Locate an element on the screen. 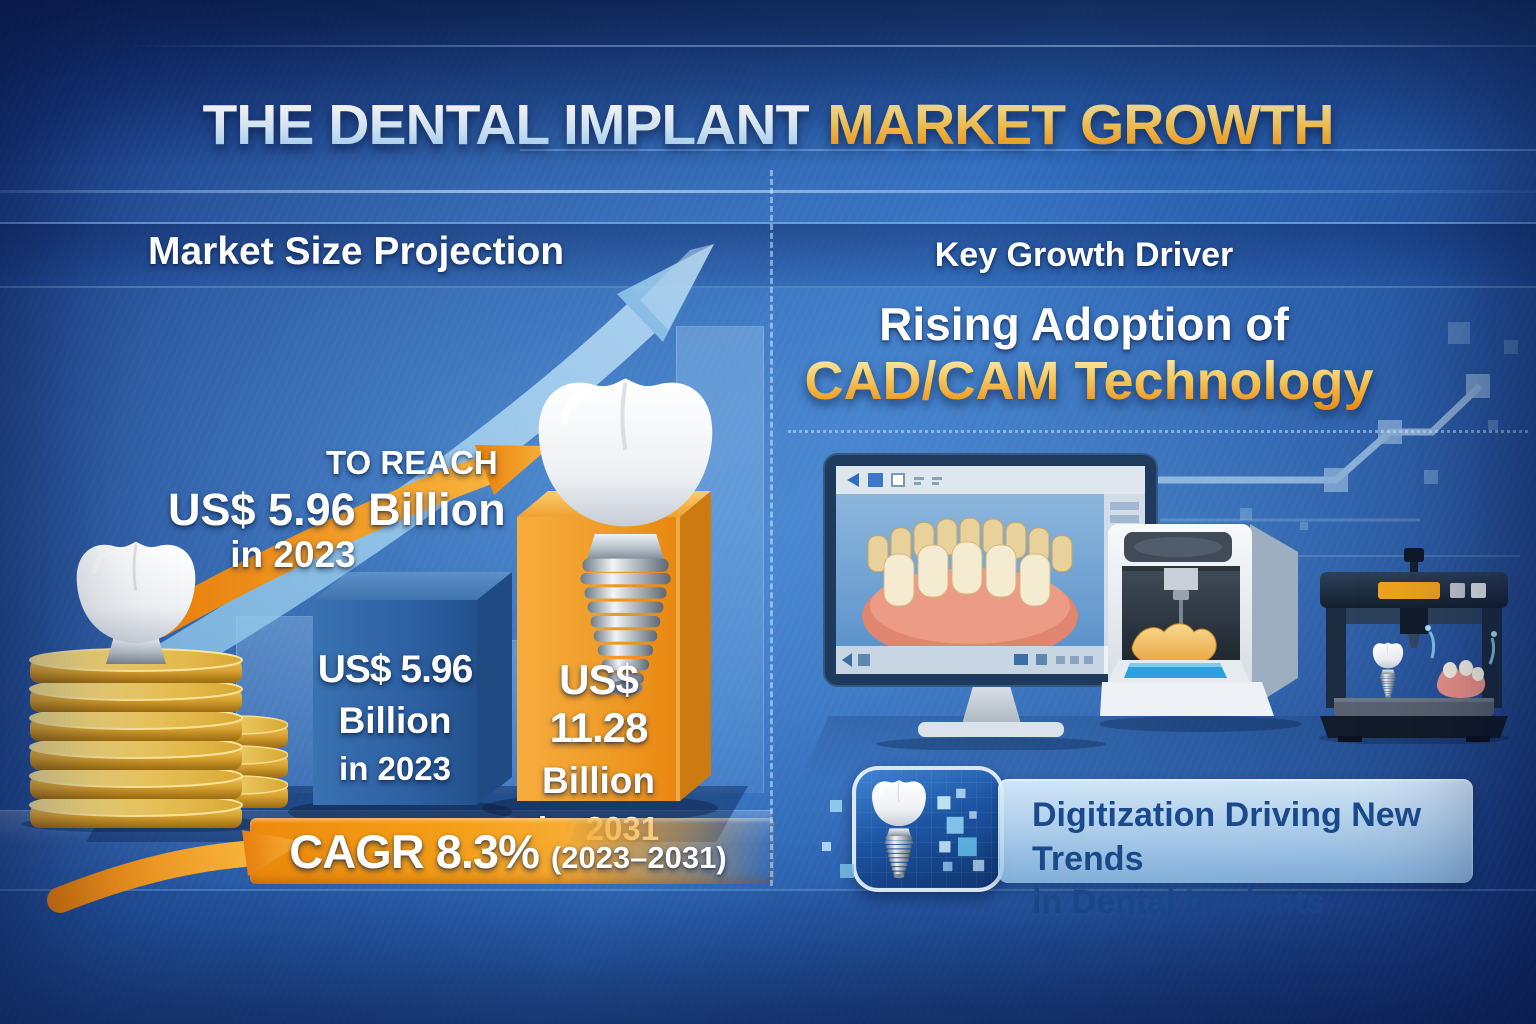 The width and height of the screenshot is (1536, 1024). banner-line-2: in Dental Implants is located at coordinates (1178, 902).